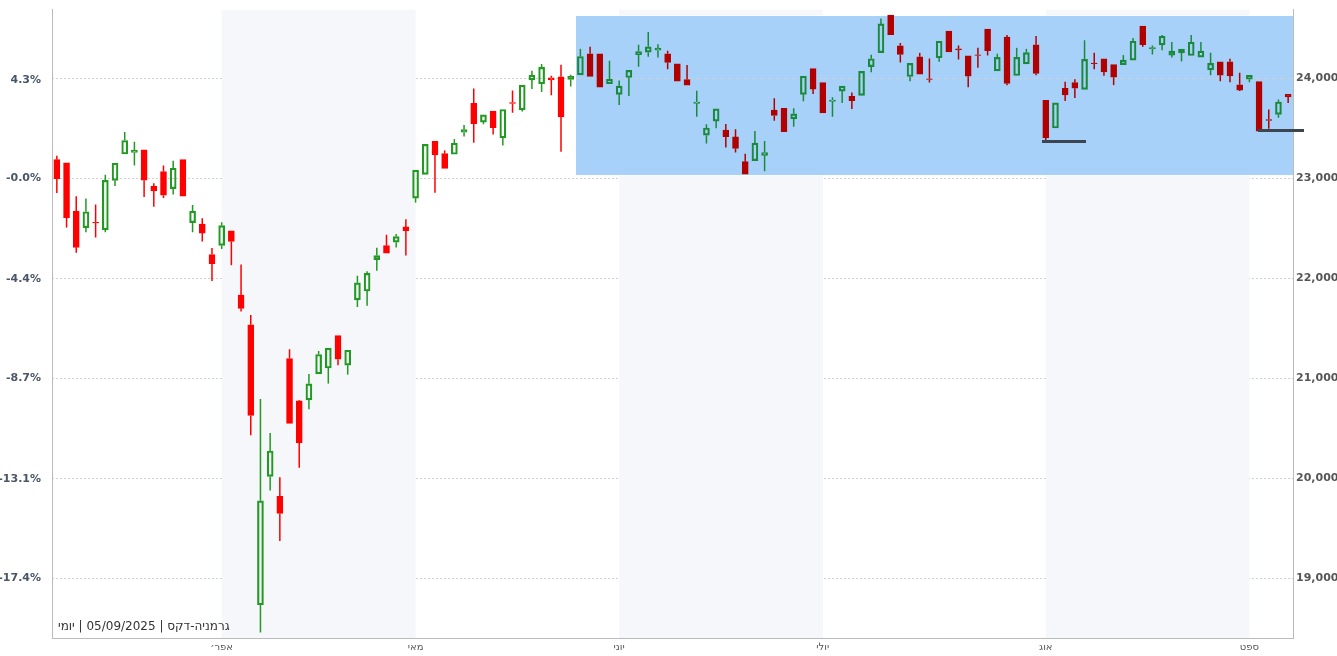  I want to click on x-tick-label: ספט, so click(1249, 646).